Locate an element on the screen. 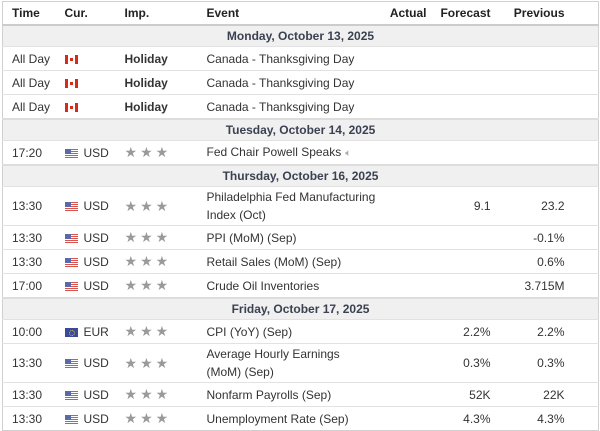 Image resolution: width=600 pixels, height=431 pixels. event-title: Fed Chair Powell Speaks is located at coordinates (274, 151).